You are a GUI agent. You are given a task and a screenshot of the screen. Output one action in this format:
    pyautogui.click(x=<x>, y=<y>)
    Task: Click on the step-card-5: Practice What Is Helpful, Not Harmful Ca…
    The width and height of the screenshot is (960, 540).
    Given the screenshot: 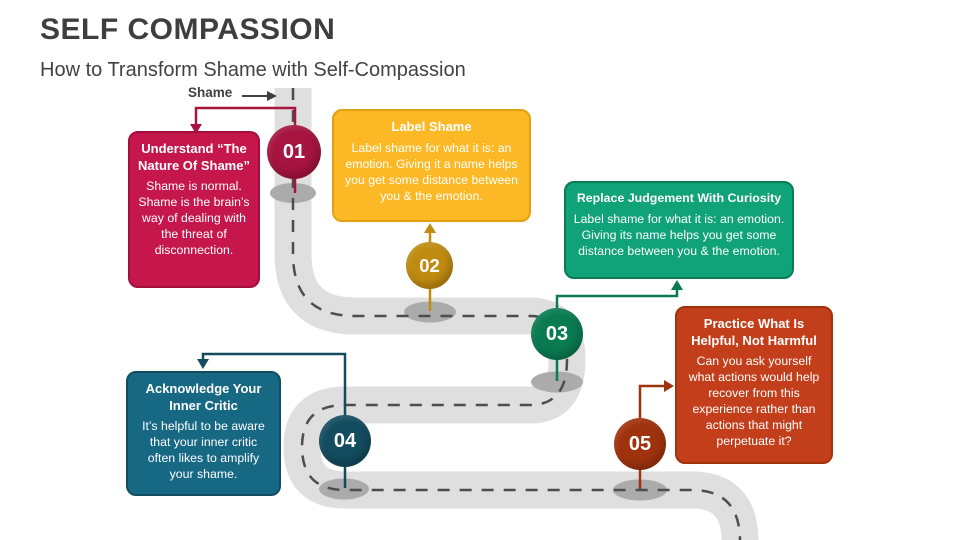 What is the action you would take?
    pyautogui.click(x=754, y=385)
    